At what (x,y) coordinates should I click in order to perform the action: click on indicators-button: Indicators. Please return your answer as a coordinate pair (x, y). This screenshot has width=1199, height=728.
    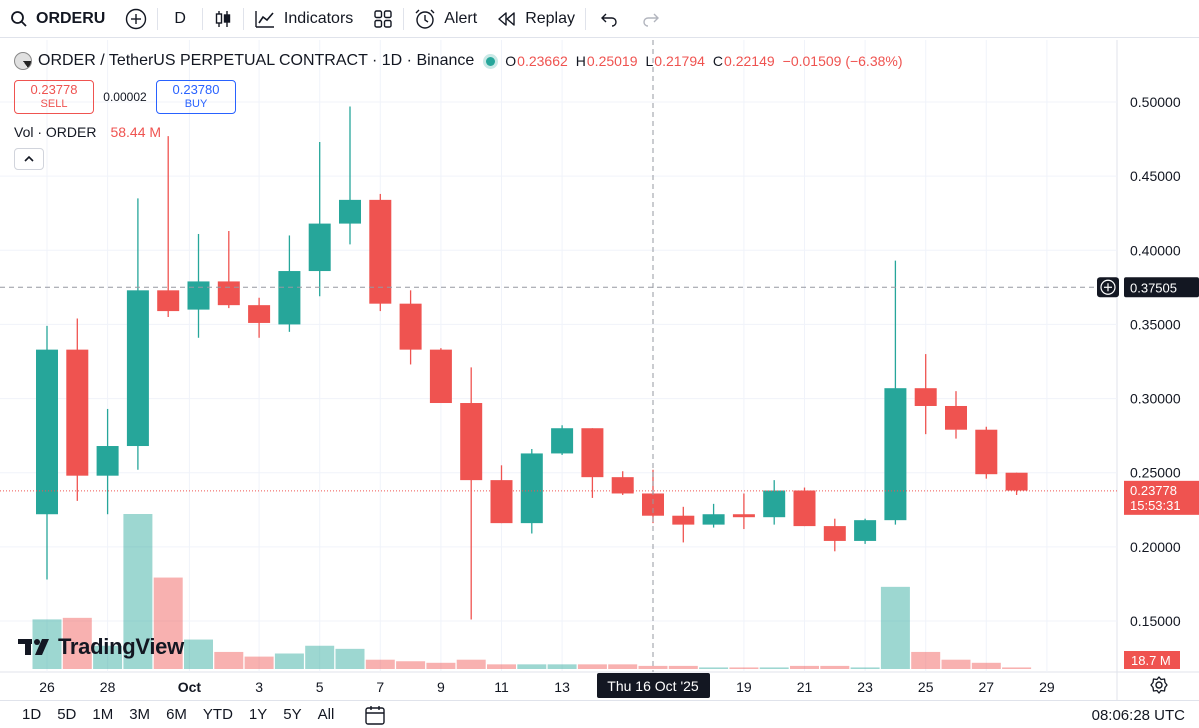
    Looking at the image, I should click on (303, 19).